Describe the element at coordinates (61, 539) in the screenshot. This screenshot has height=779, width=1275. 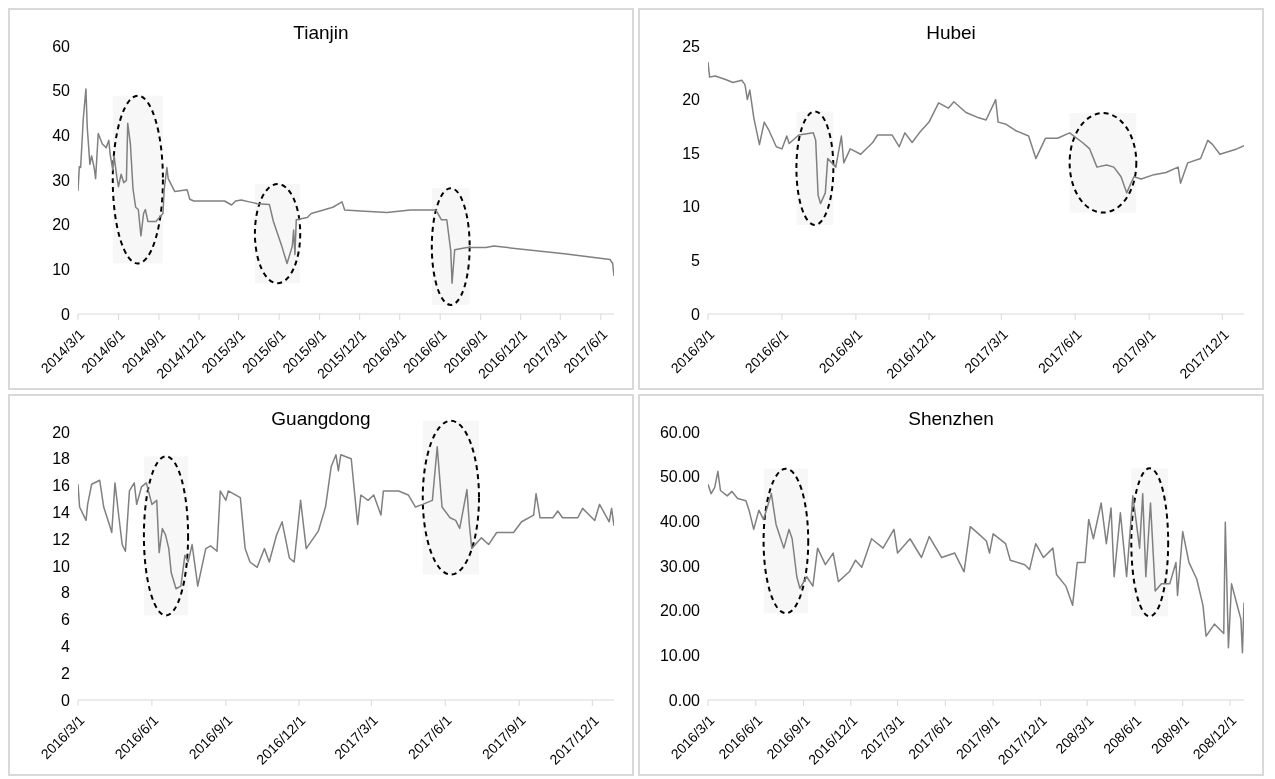
I see `y-tick-label: 12` at that location.